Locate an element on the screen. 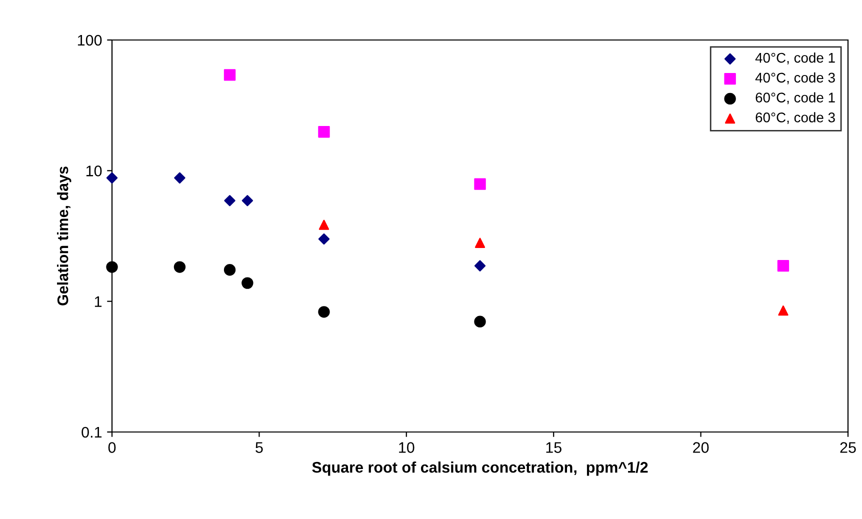 The height and width of the screenshot is (519, 862). y-axis-title: Gelation time, days is located at coordinates (64, 236).